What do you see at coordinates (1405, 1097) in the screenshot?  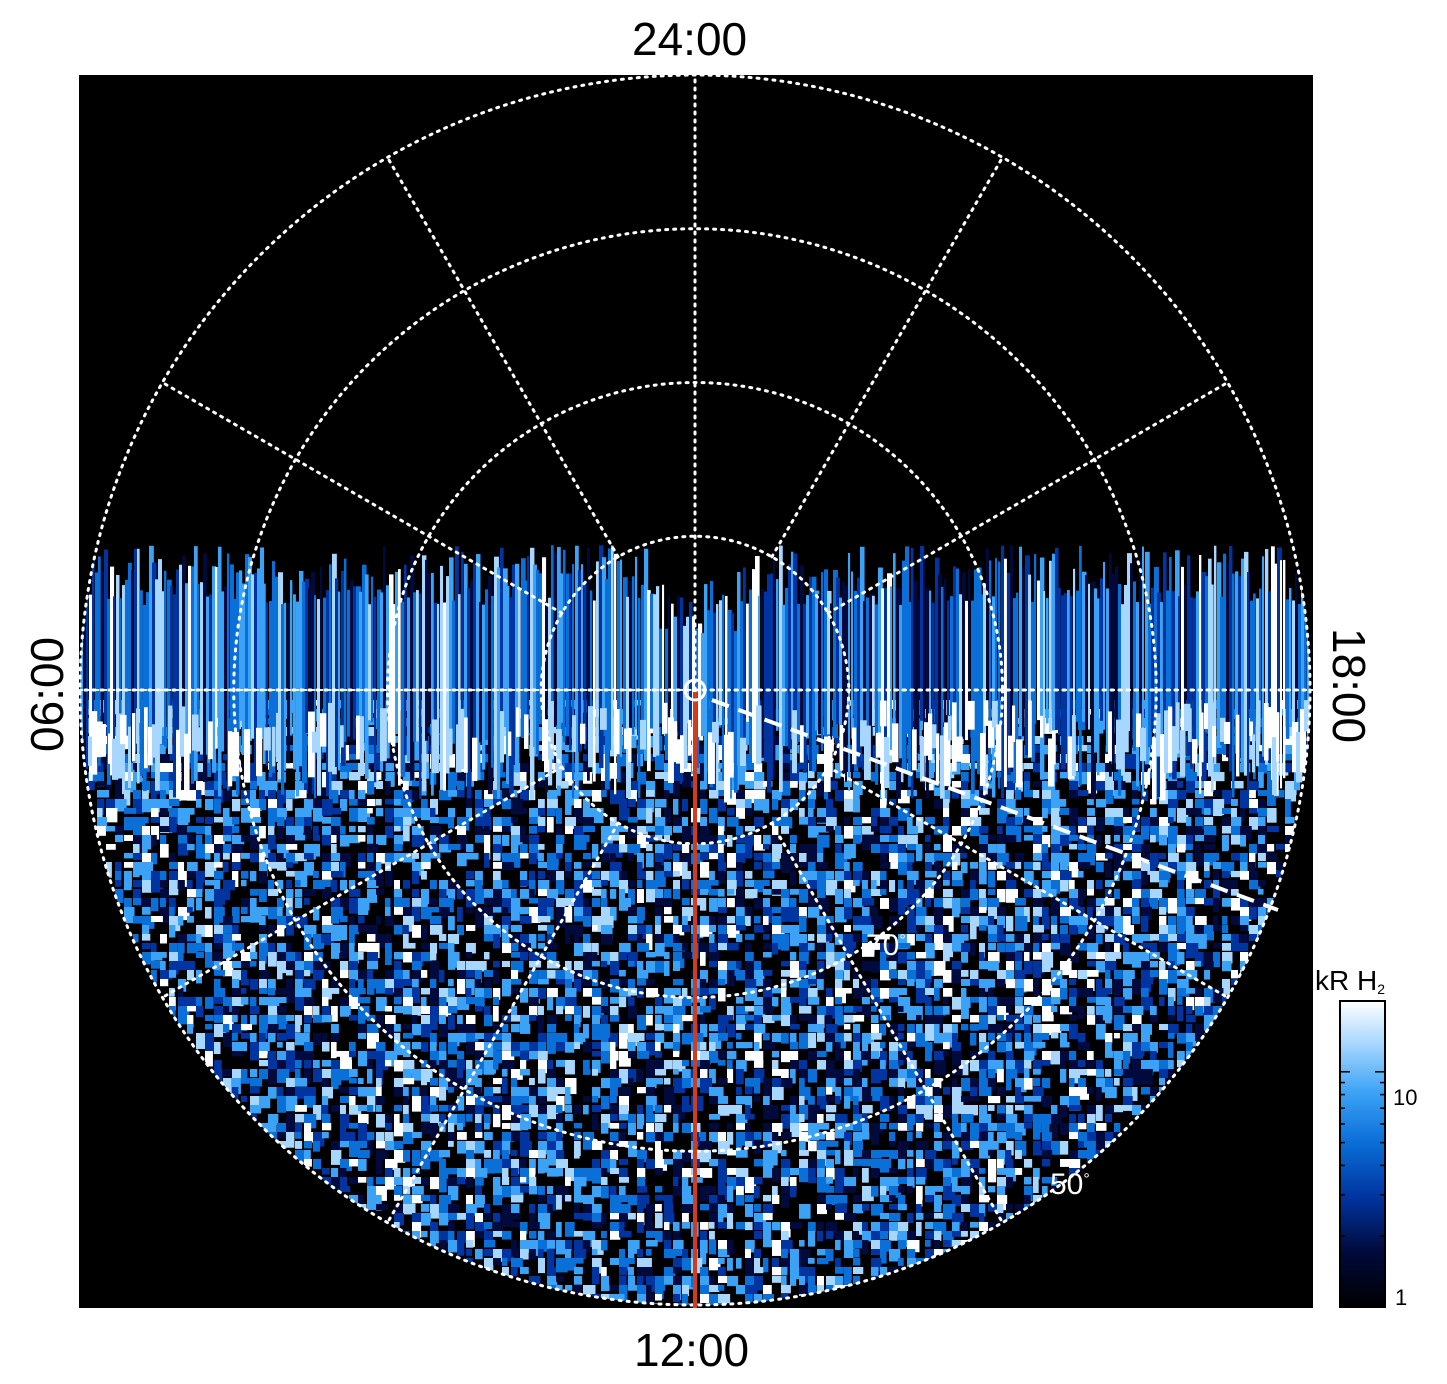 I see `colorbar-tick-label-10: 10` at bounding box center [1405, 1097].